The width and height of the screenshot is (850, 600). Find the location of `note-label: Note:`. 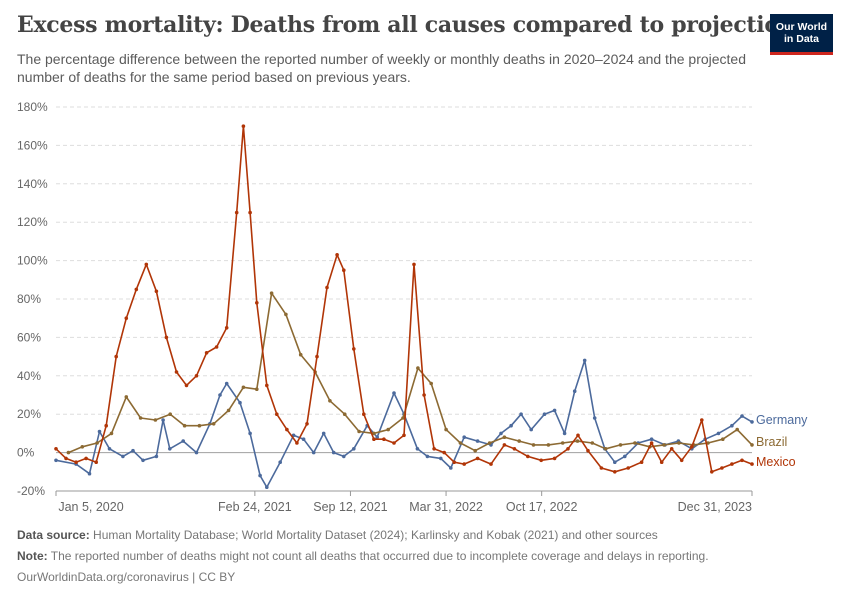

note-label: Note: is located at coordinates (32, 556).